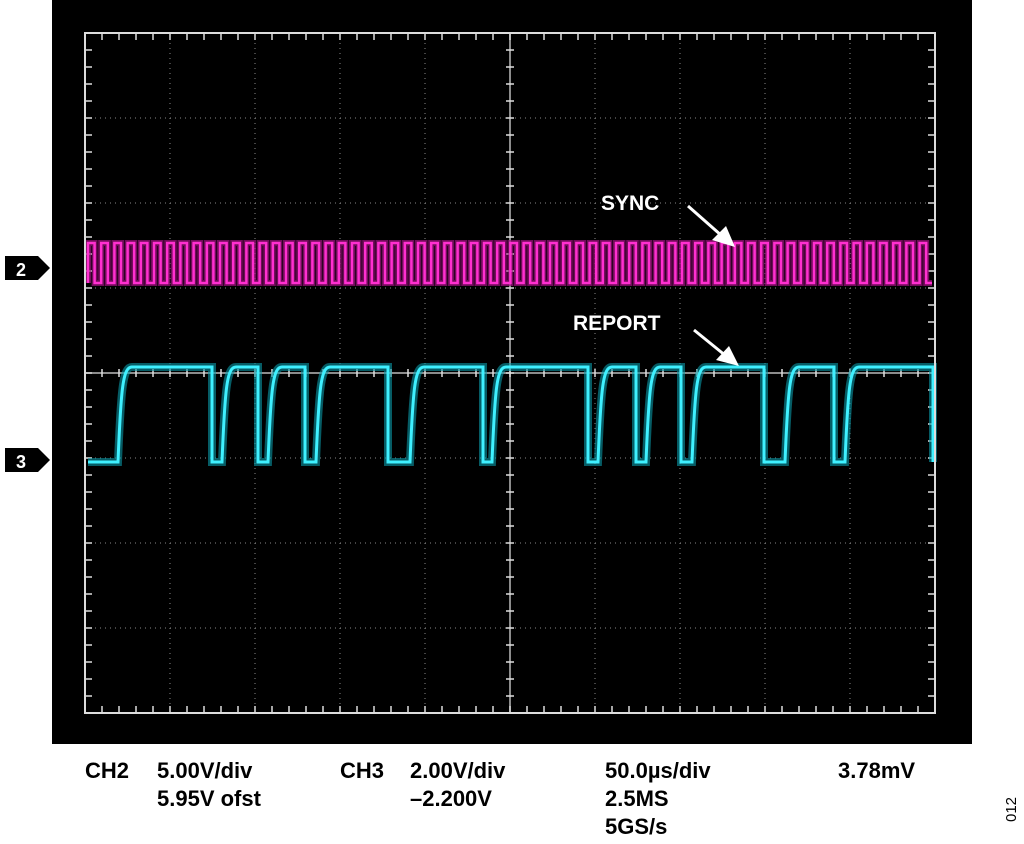  Describe the element at coordinates (27, 460) in the screenshot. I see `ch3-marker` at that location.